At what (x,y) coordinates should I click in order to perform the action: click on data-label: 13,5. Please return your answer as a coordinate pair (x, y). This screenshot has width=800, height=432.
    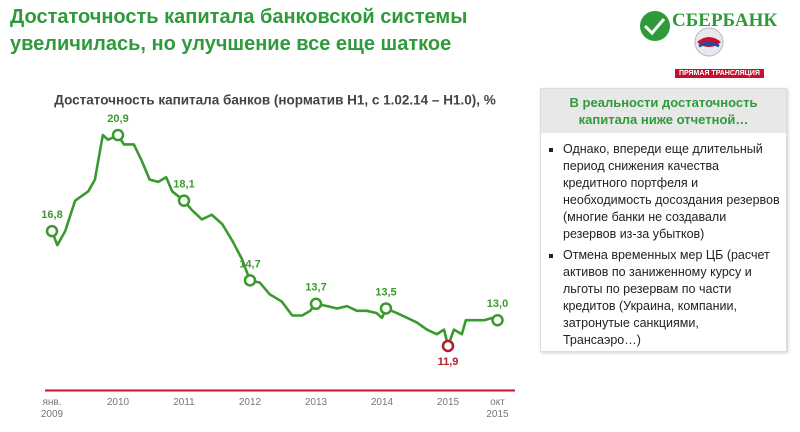
    Looking at the image, I should click on (385, 292).